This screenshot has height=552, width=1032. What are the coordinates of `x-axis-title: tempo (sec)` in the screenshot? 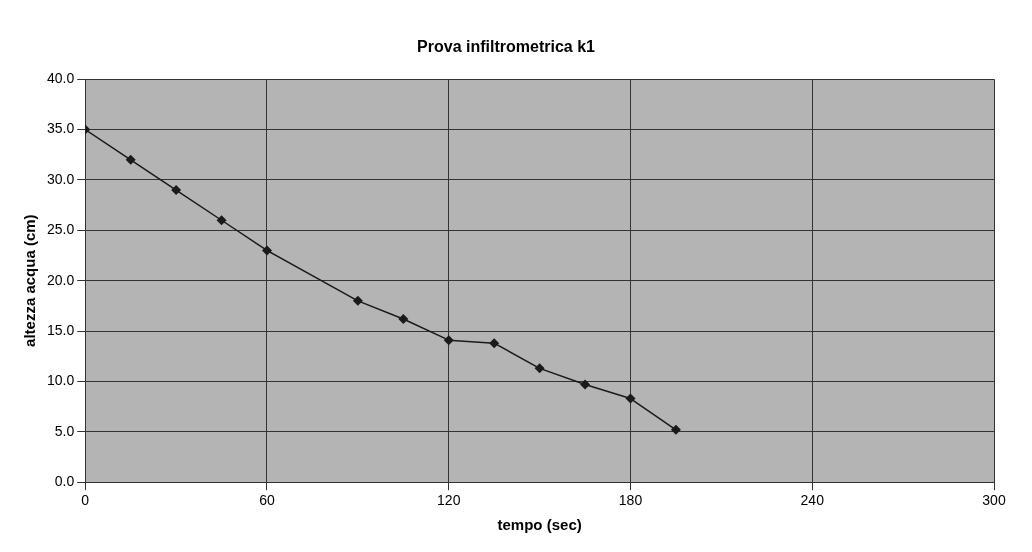 It's located at (539, 525).